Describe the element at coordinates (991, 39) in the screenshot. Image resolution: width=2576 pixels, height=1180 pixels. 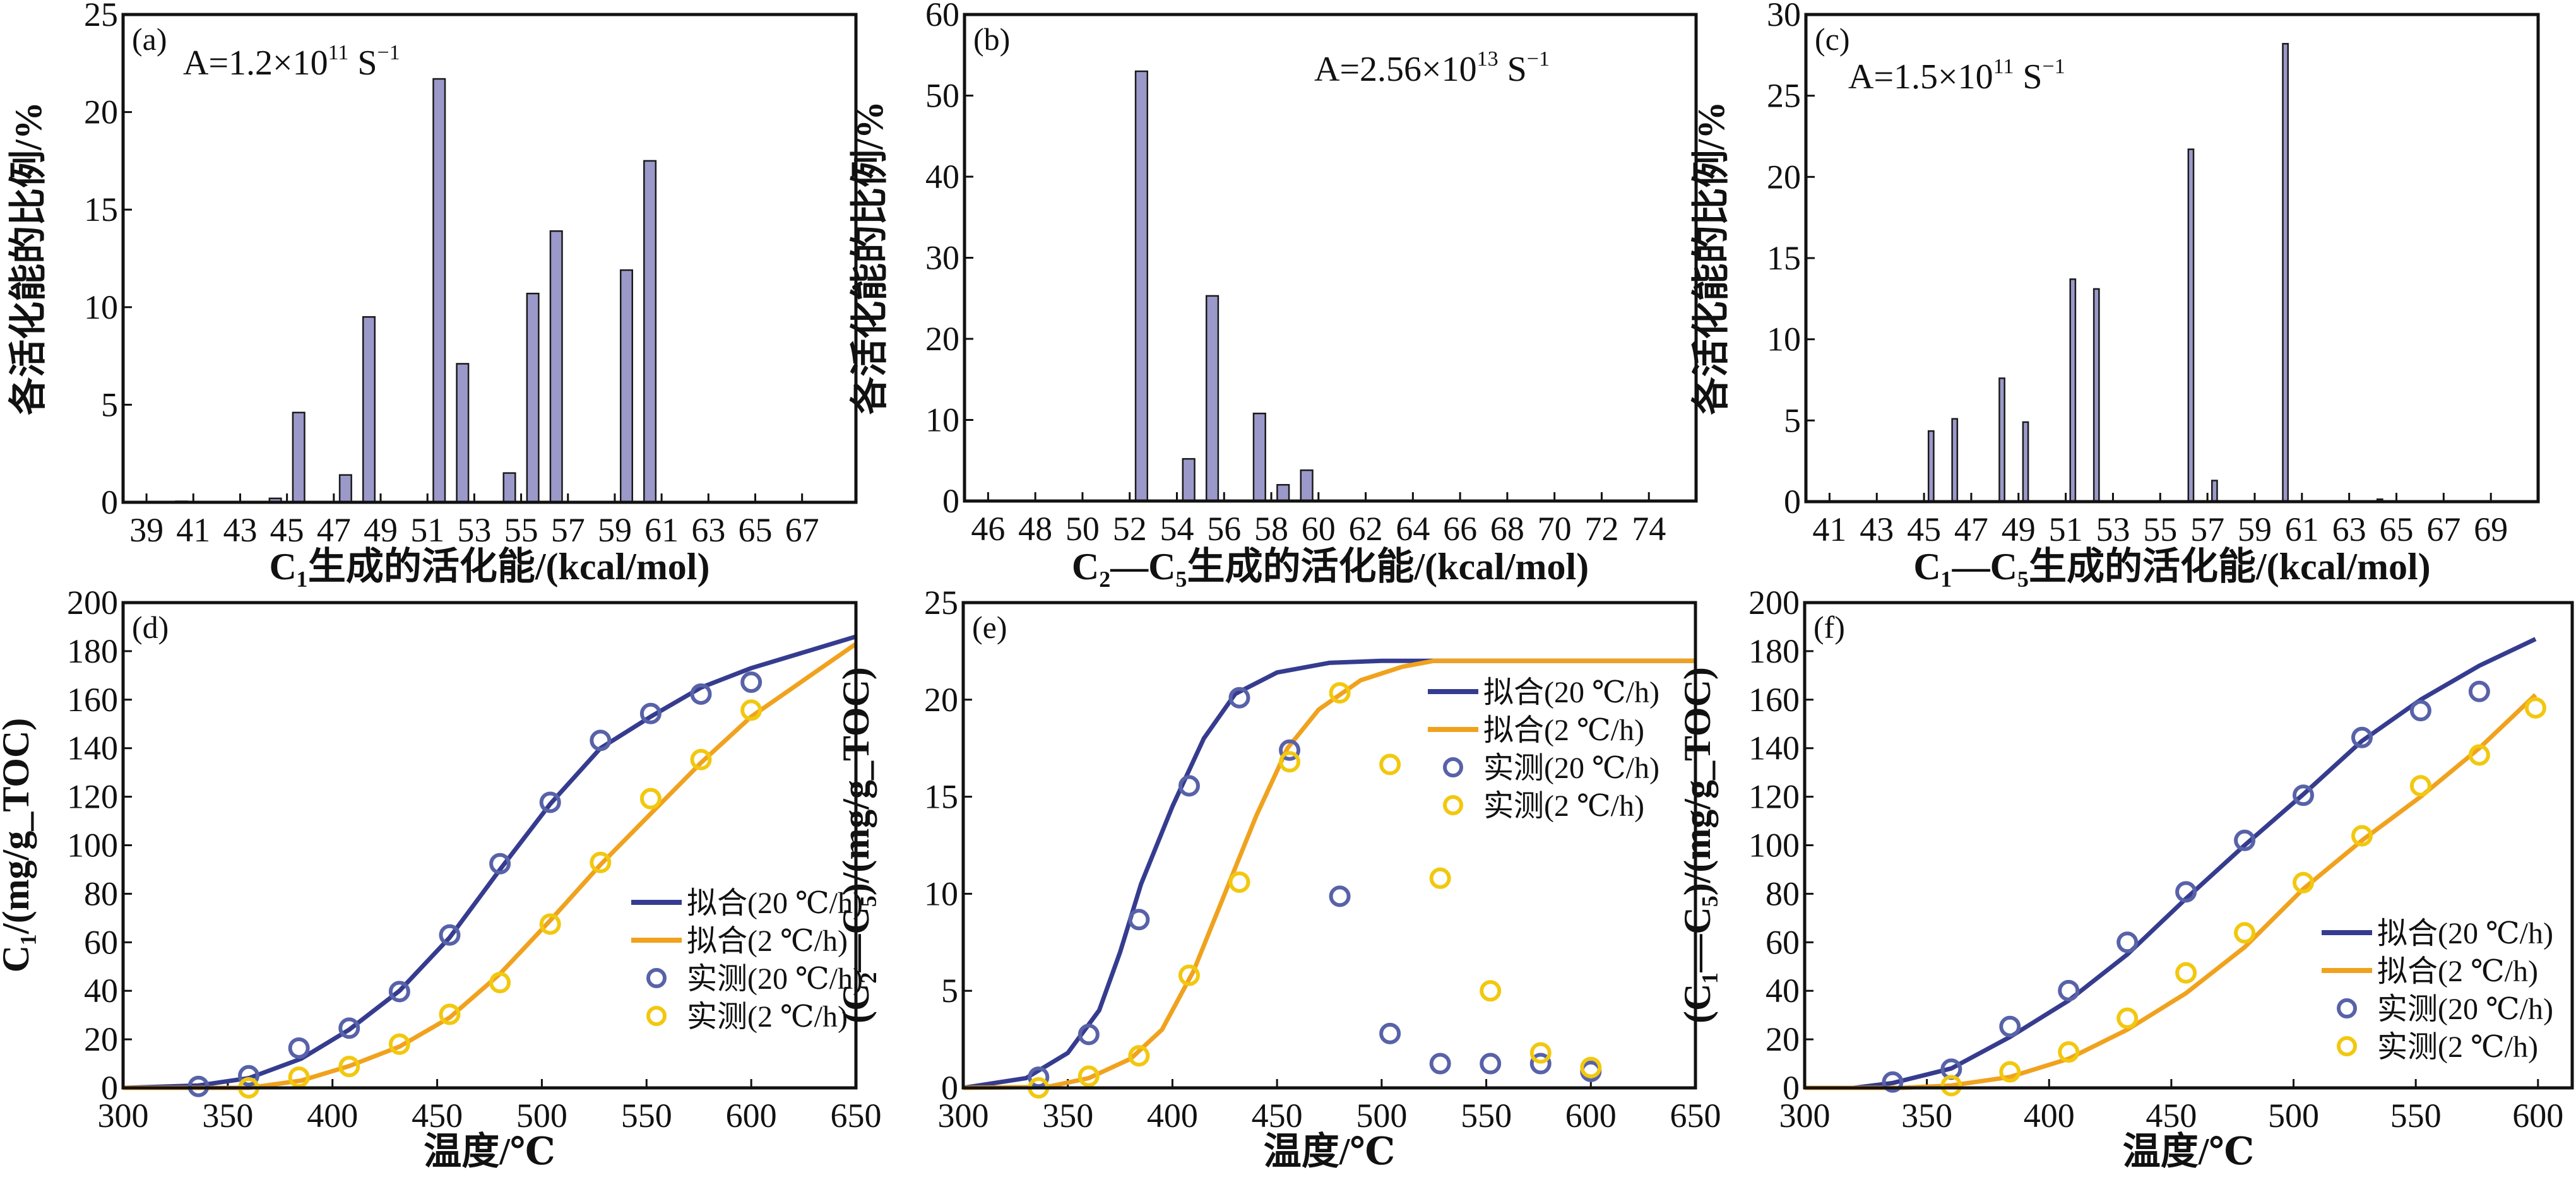
I see `panel-label: (b)` at that location.